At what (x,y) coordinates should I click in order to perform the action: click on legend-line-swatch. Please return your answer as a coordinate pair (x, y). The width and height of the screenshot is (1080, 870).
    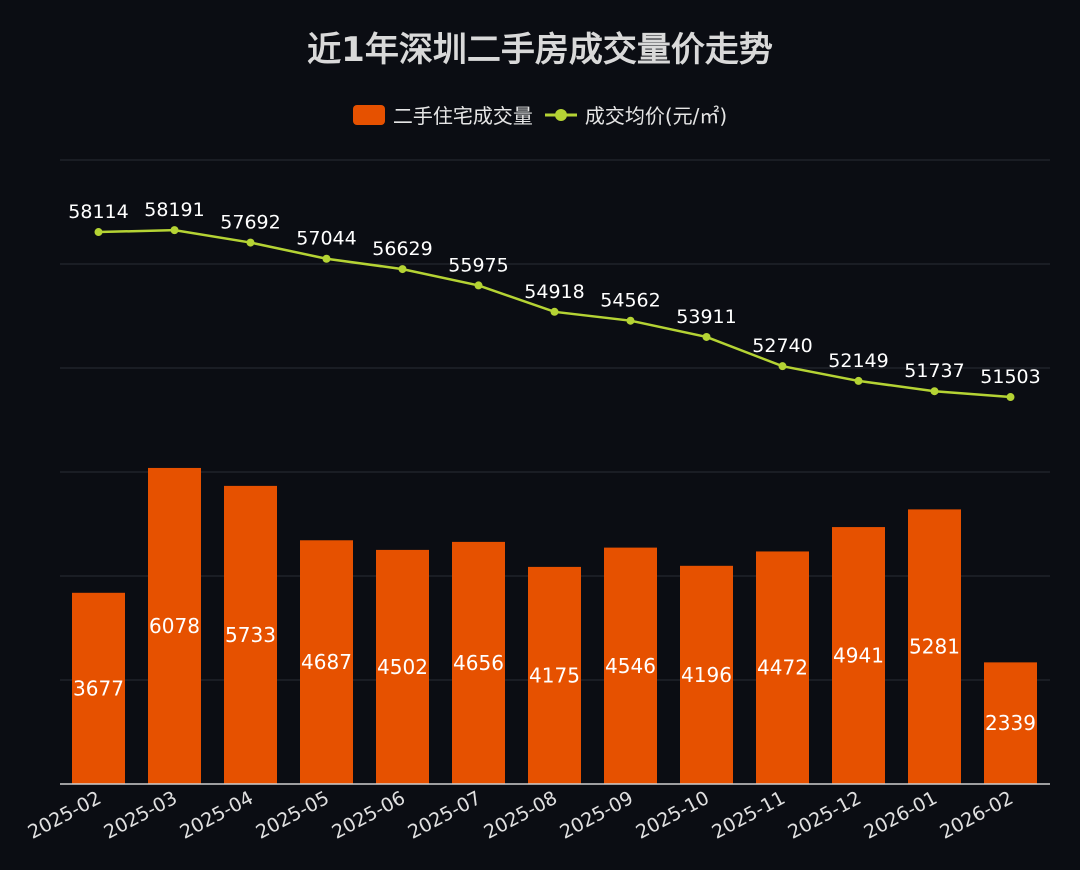
    Looking at the image, I should click on (560, 114).